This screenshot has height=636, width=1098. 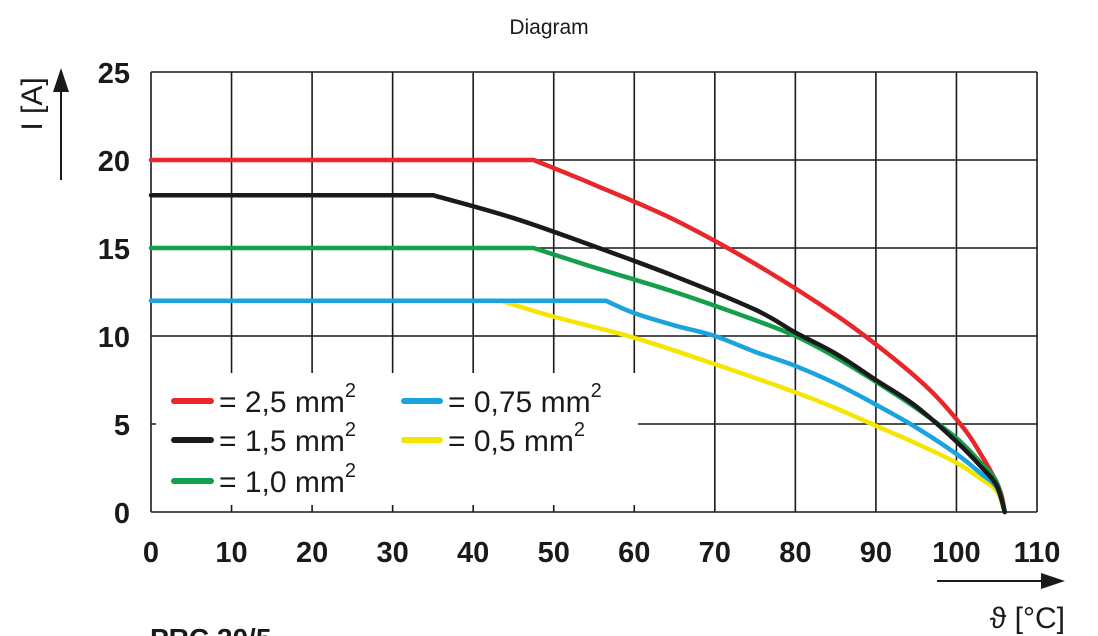 I want to click on x-tick-label: 110, so click(x=1037, y=553).